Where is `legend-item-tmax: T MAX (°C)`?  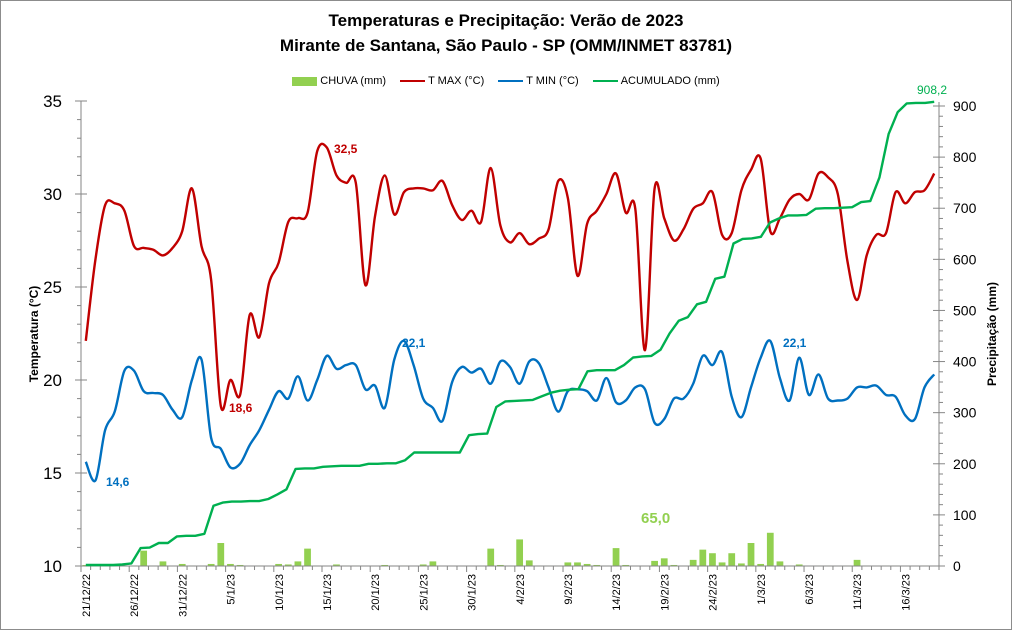
legend-item-tmax: T MAX (°C) is located at coordinates (442, 81).